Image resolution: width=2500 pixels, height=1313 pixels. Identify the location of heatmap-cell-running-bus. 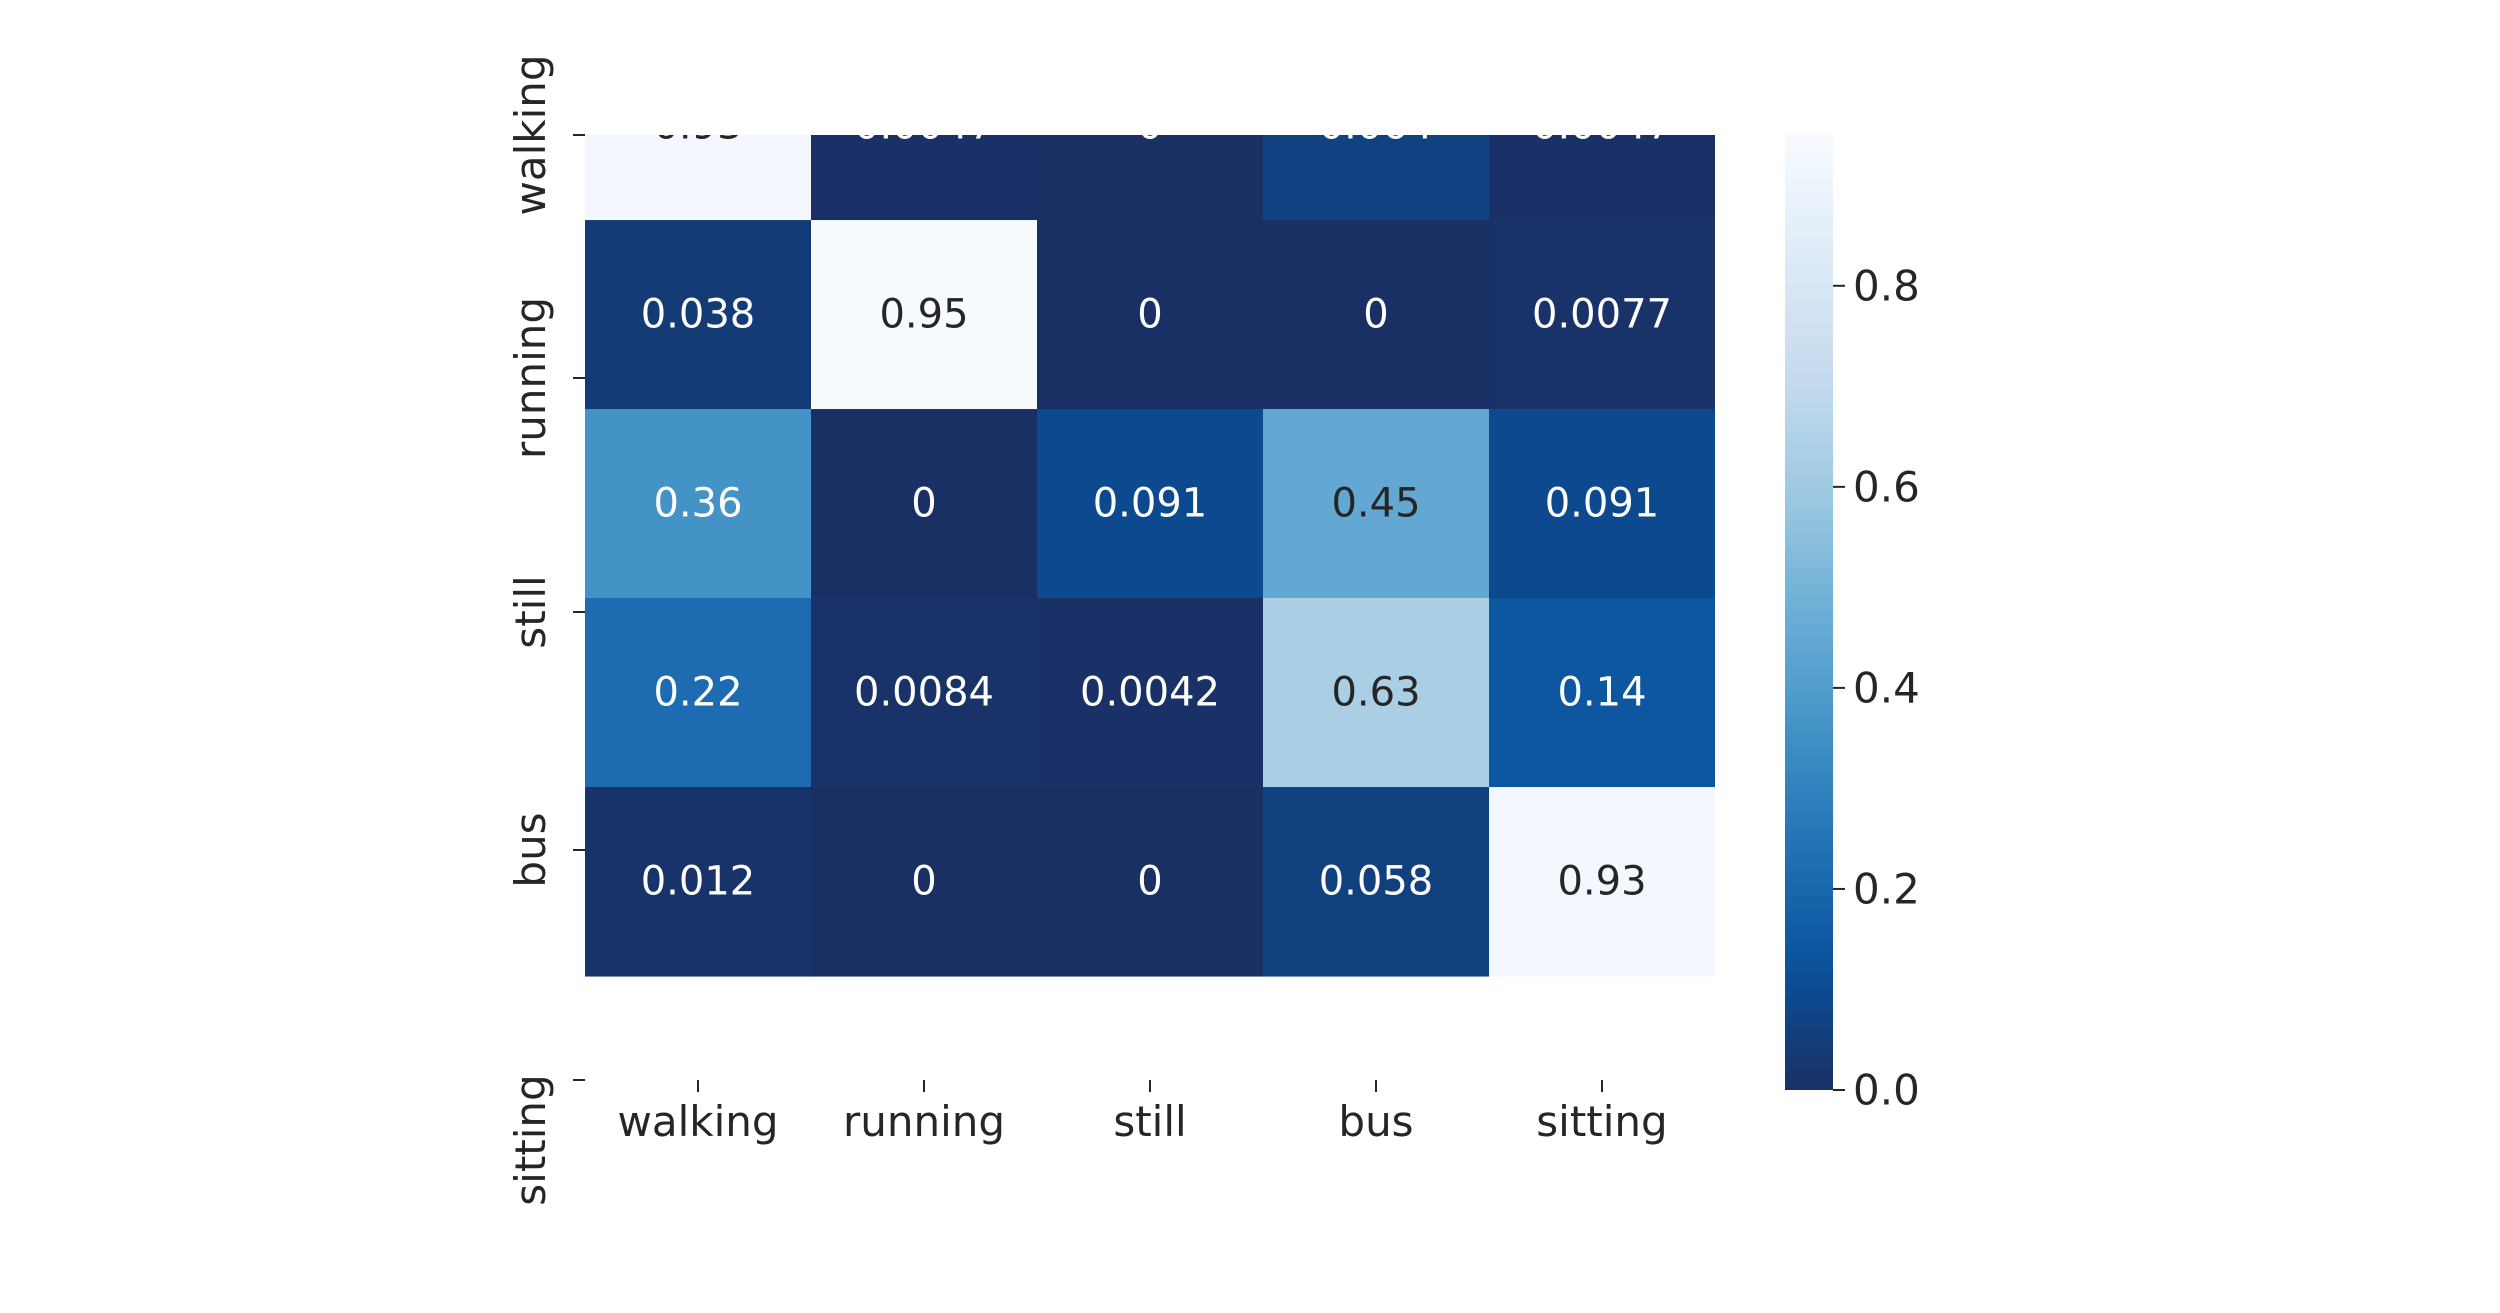
(1376, 315).